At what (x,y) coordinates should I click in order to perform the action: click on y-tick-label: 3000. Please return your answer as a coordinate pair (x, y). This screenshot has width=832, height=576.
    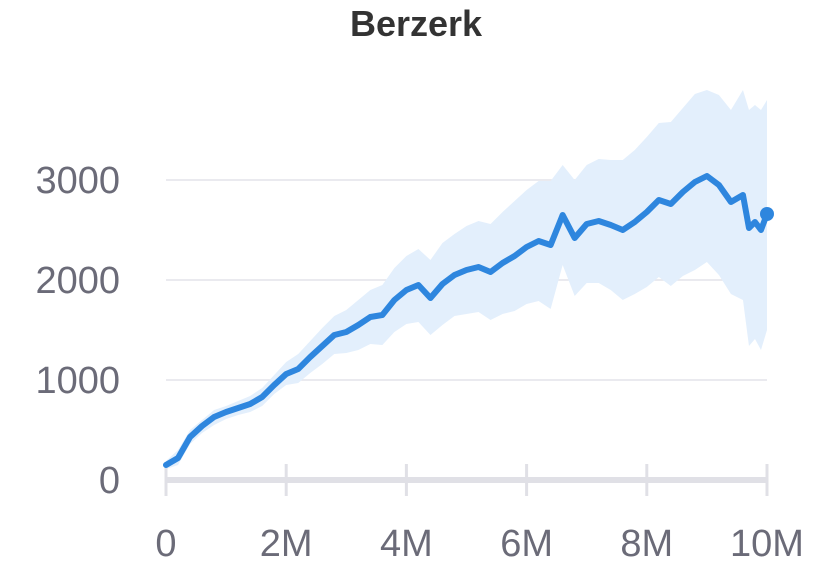
    Looking at the image, I should click on (77, 181).